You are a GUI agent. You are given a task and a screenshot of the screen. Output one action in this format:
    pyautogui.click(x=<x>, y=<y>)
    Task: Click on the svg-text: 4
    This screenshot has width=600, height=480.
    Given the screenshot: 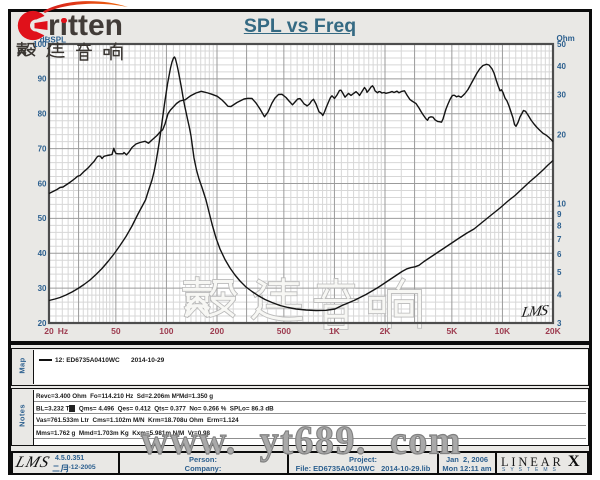 What is the action you would take?
    pyautogui.click(x=559, y=294)
    